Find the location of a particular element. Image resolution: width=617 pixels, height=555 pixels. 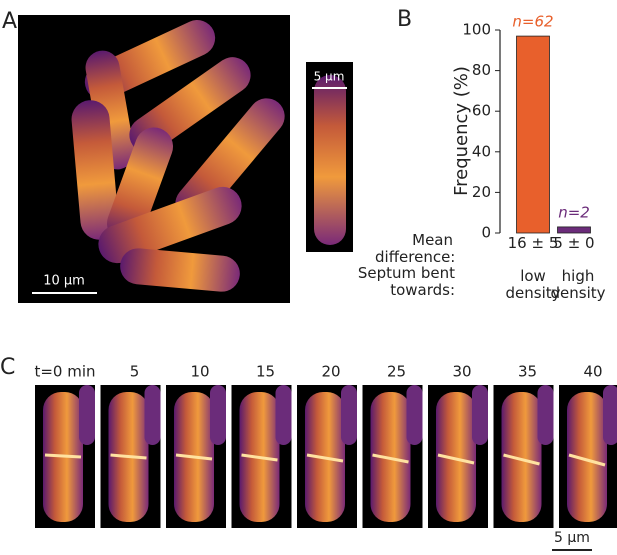

y-tick-label: 60 is located at coordinates (481, 111).